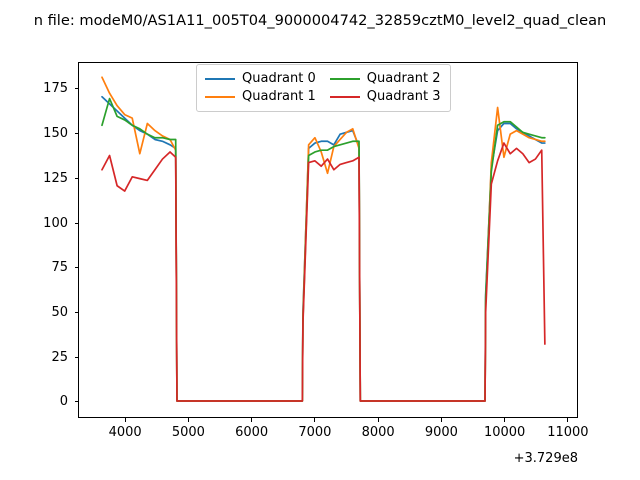 This screenshot has height=480, width=640. I want to click on y-tick-label: 150, so click(55, 134).